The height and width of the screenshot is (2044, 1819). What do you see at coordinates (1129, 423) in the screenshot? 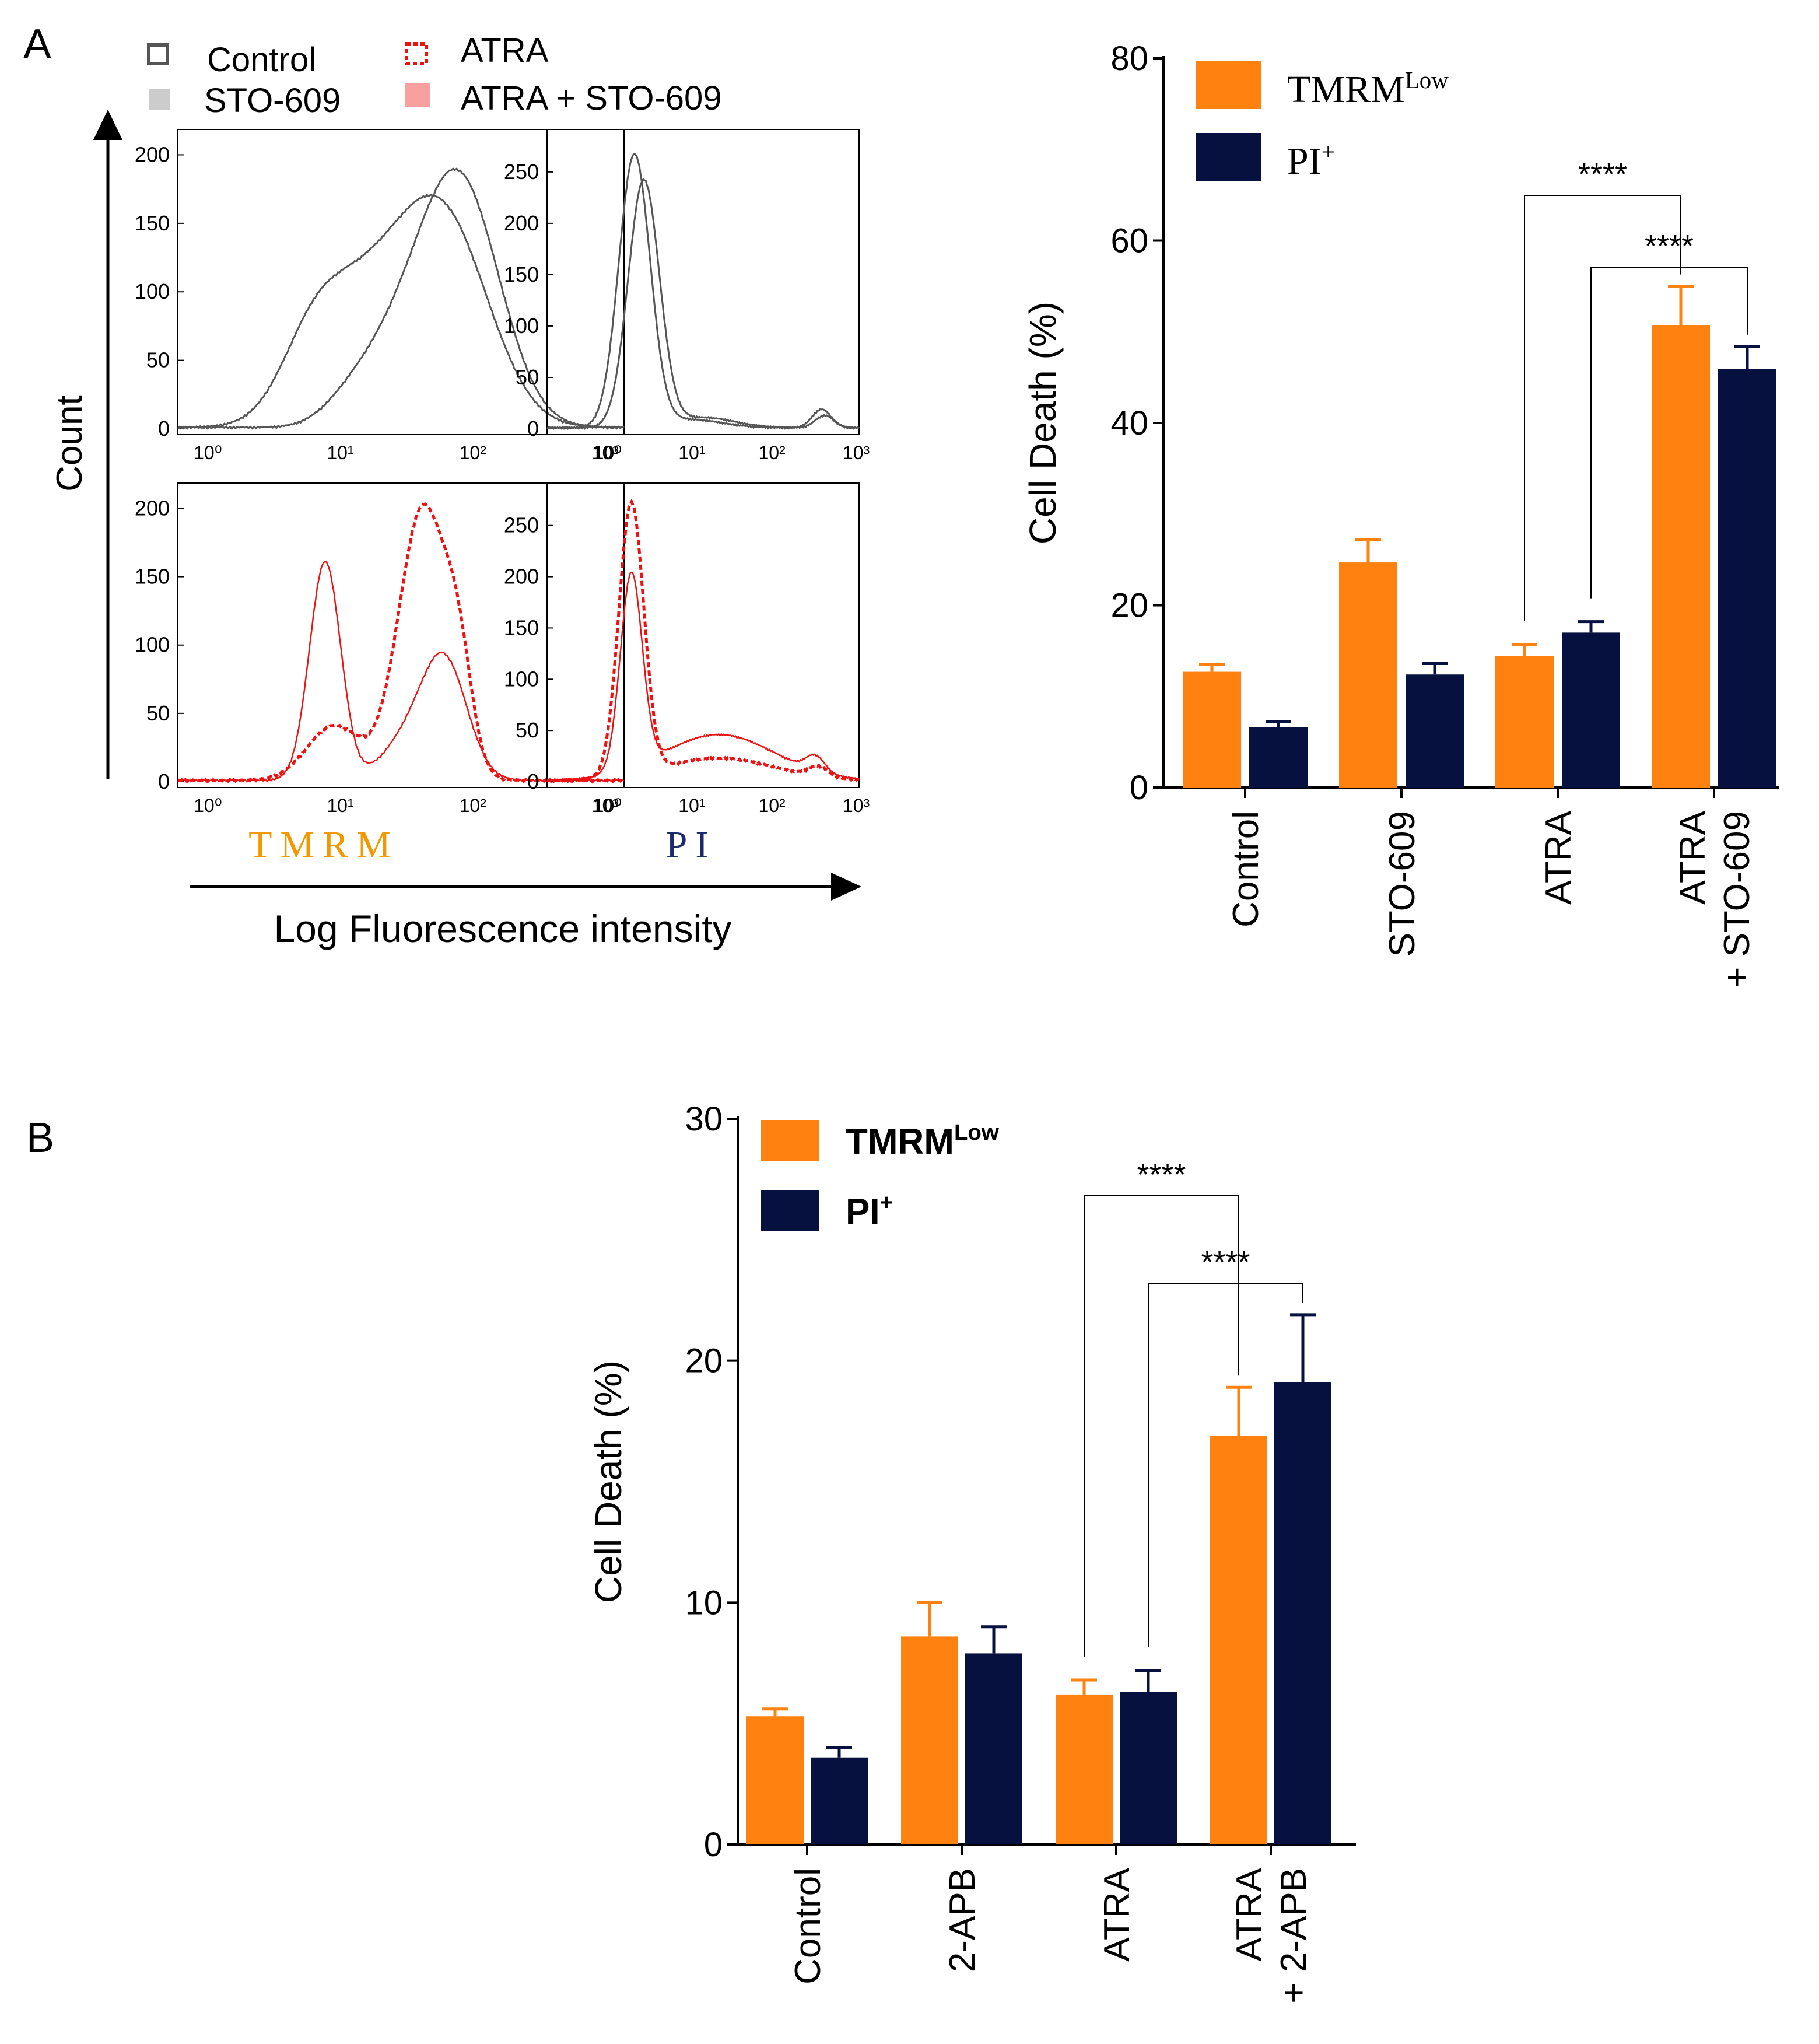
I see `y-tick-label: 40` at bounding box center [1129, 423].